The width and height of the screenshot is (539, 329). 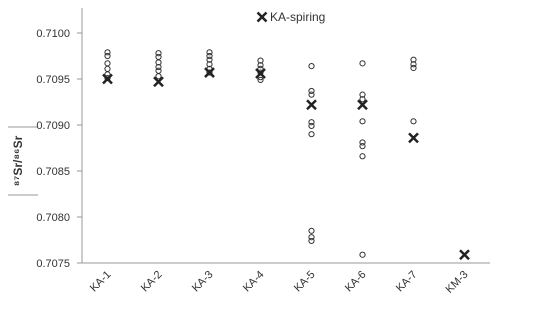 I want to click on x-tick-label: KA-6, so click(x=356, y=282).